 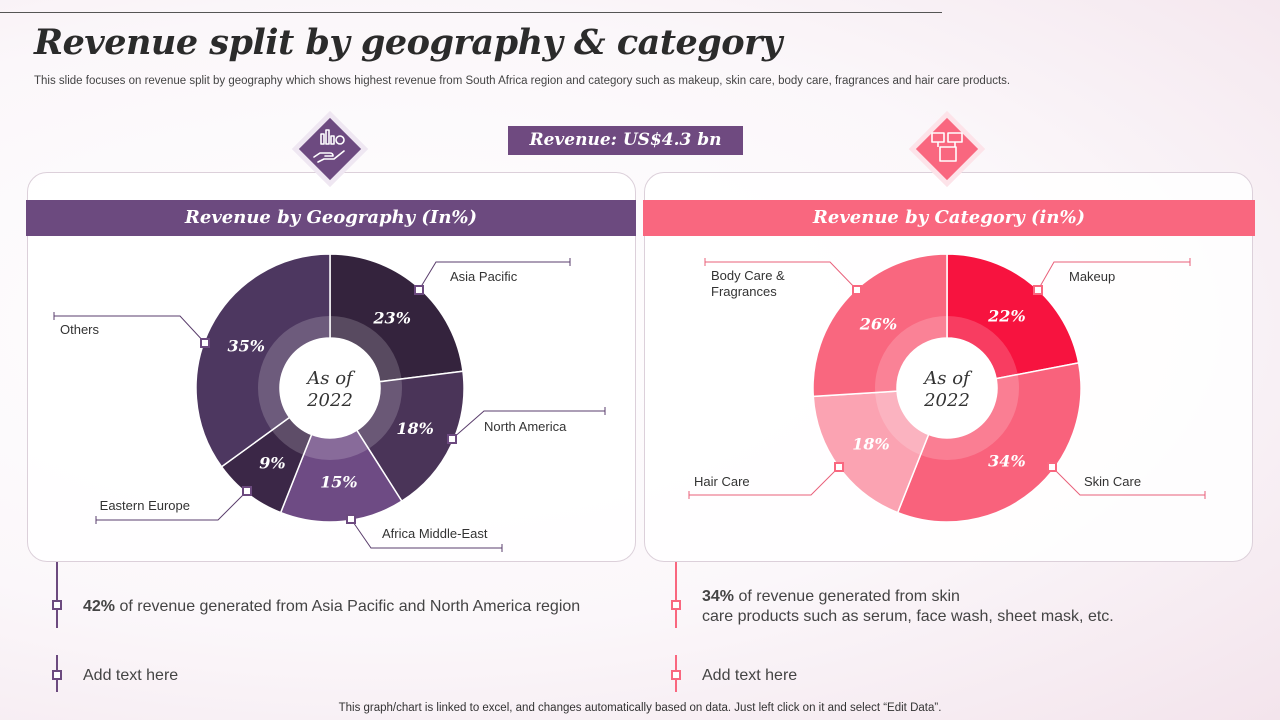 What do you see at coordinates (748, 275) in the screenshot?
I see `category-label-body-care-and-fragrances: Body Care &` at bounding box center [748, 275].